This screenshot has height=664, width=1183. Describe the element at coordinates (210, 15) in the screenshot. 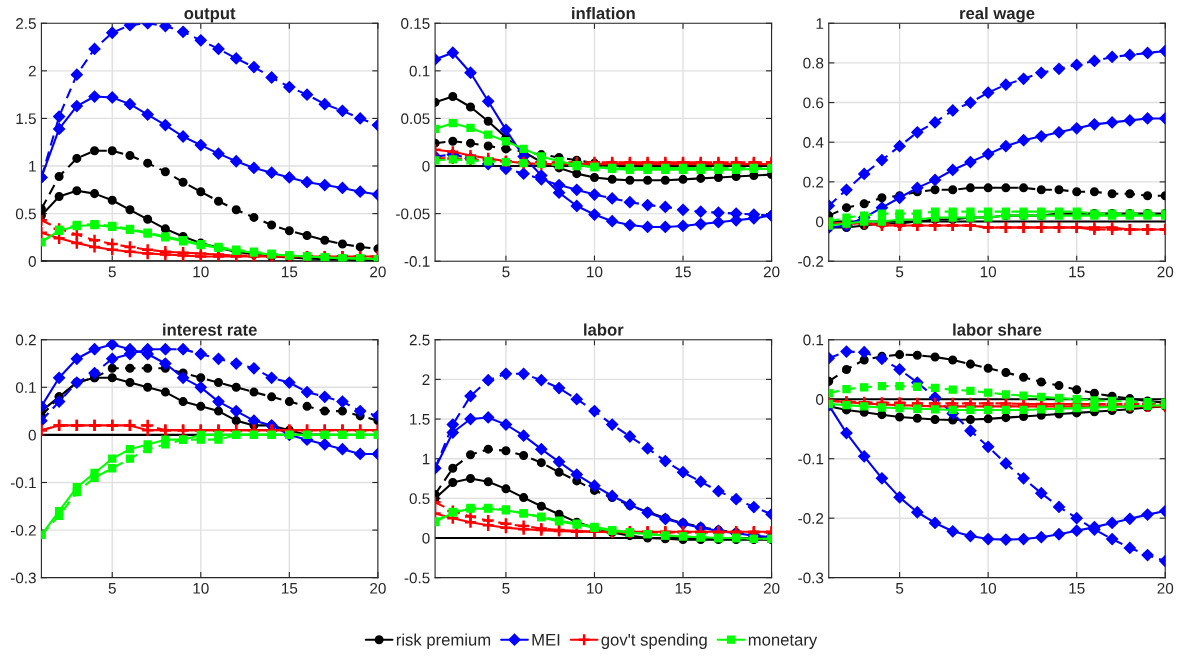

I see `chart-title: output` at that location.